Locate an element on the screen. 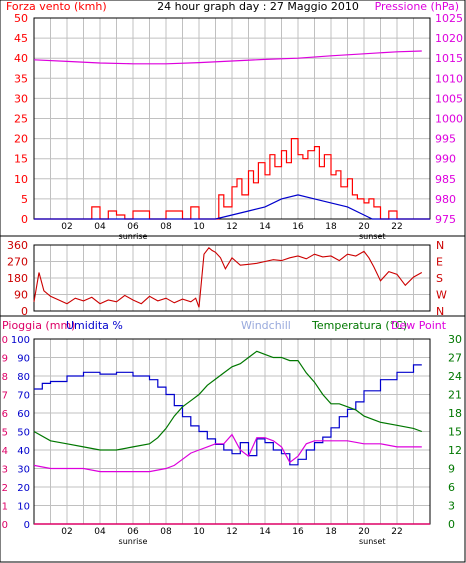 The height and width of the screenshot is (563, 466). wind-speed-line is located at coordinates (232, 179).